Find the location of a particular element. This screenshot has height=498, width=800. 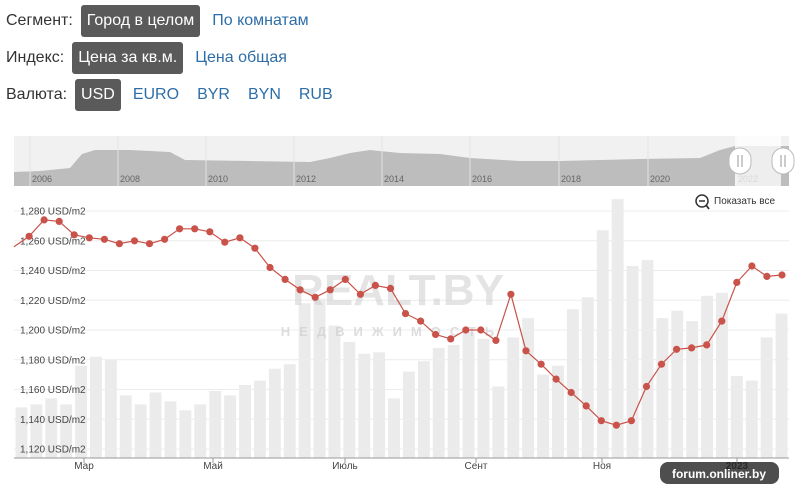

navigator-year-label: 2016 is located at coordinates (482, 179).